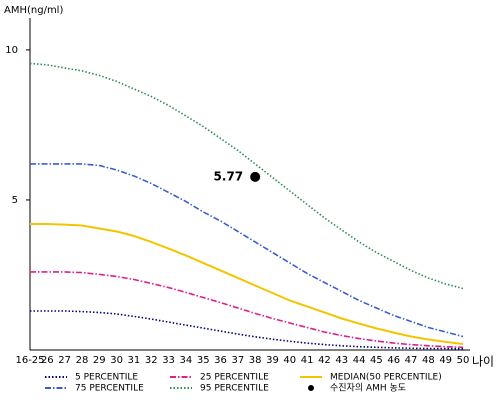 This screenshot has width=500, height=400. Describe the element at coordinates (341, 360) in the screenshot. I see `x-tick-label: 43` at that location.